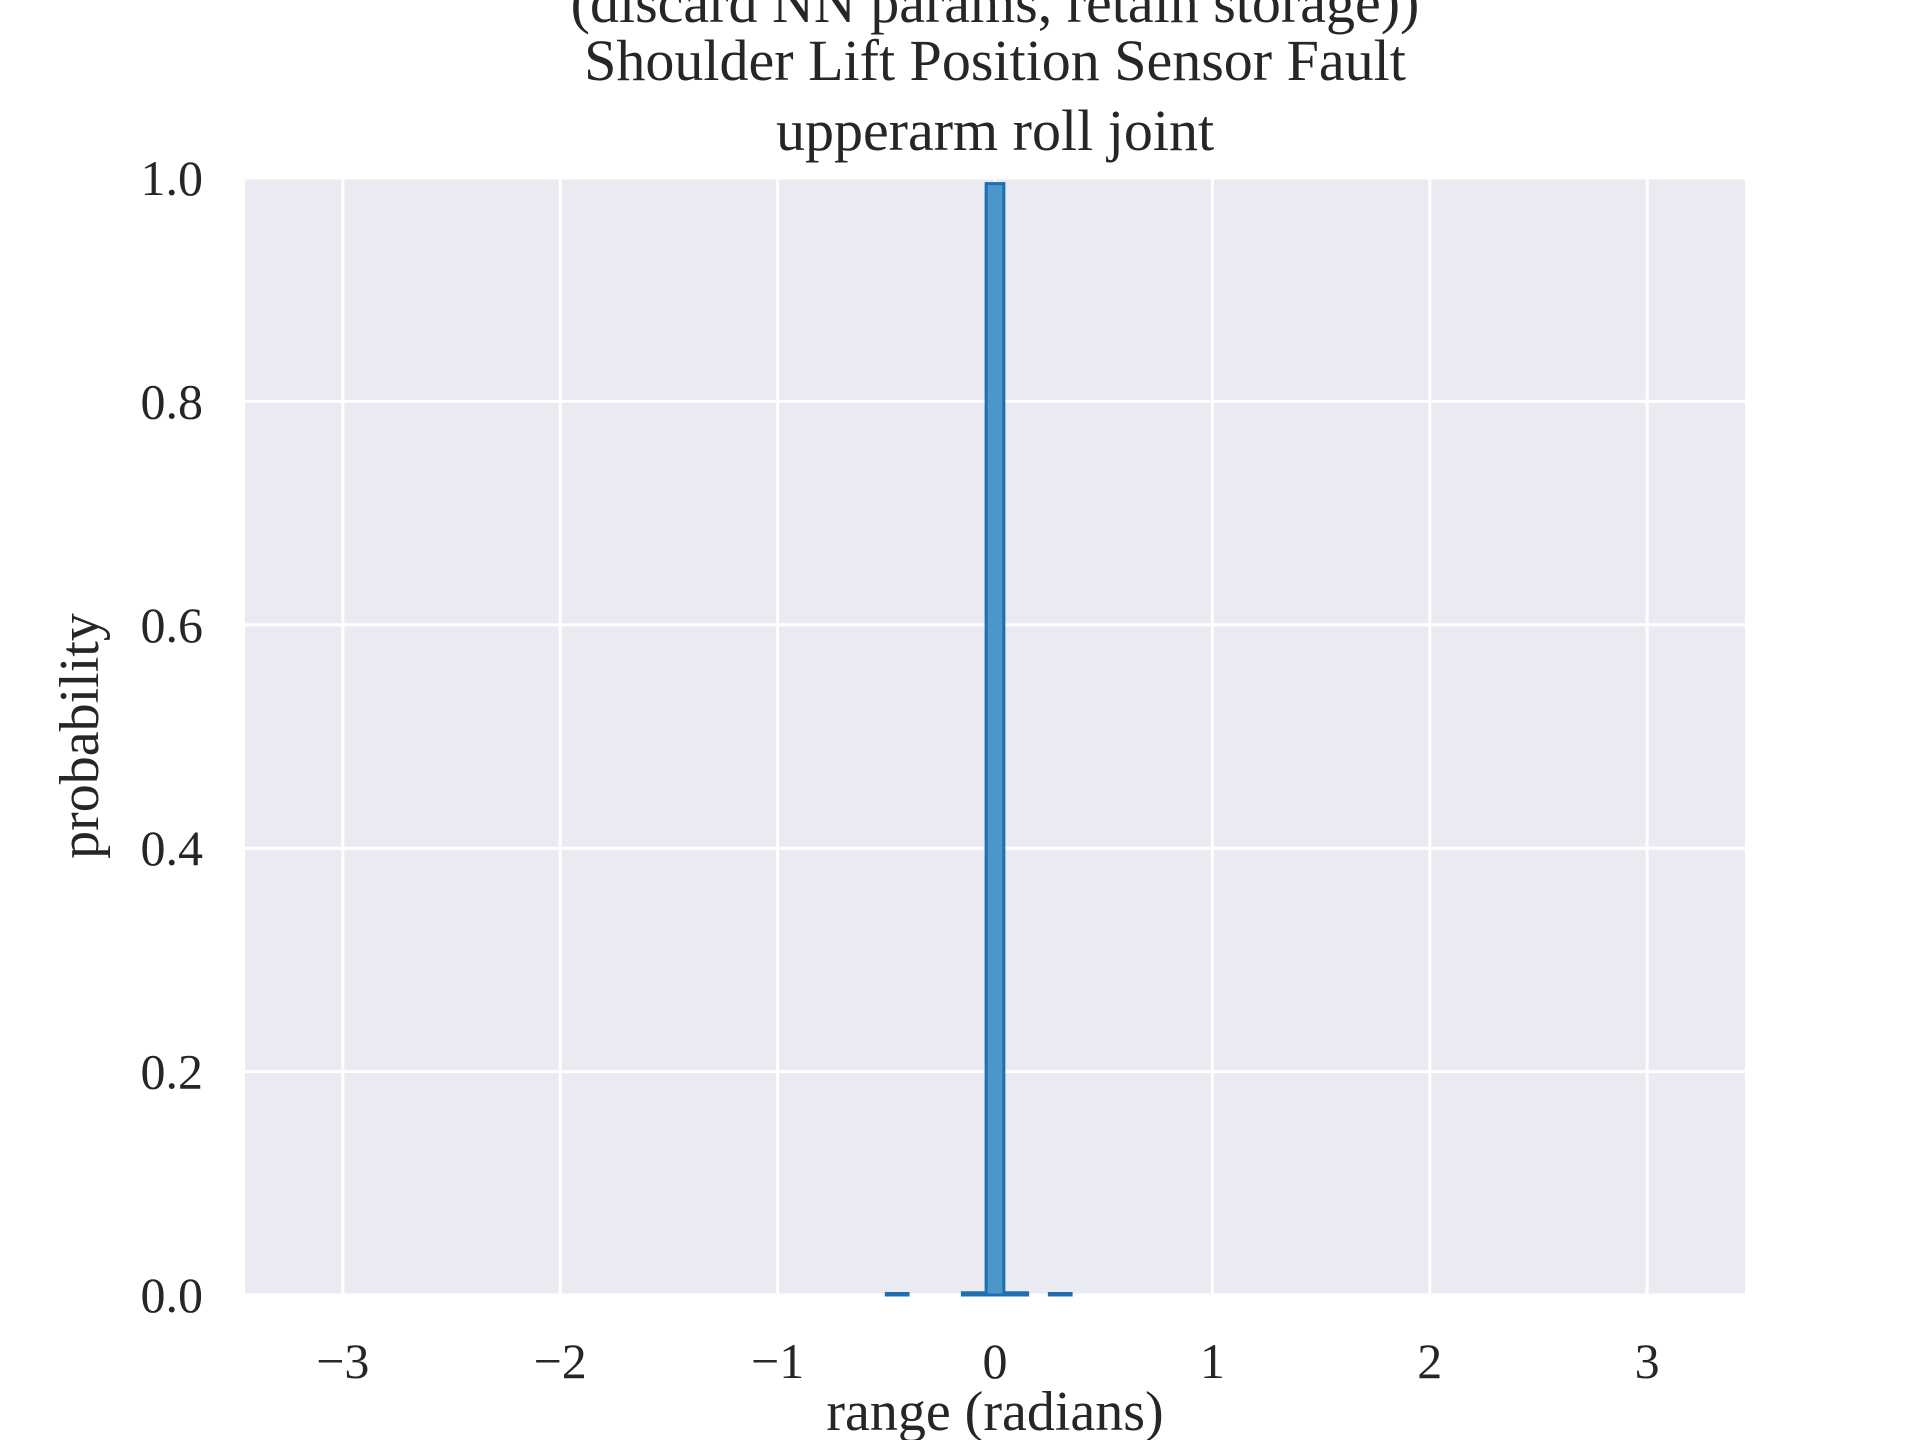  I want to click on title-line-2: Shoulder Lift Position Sensor Fault, so click(995, 60).